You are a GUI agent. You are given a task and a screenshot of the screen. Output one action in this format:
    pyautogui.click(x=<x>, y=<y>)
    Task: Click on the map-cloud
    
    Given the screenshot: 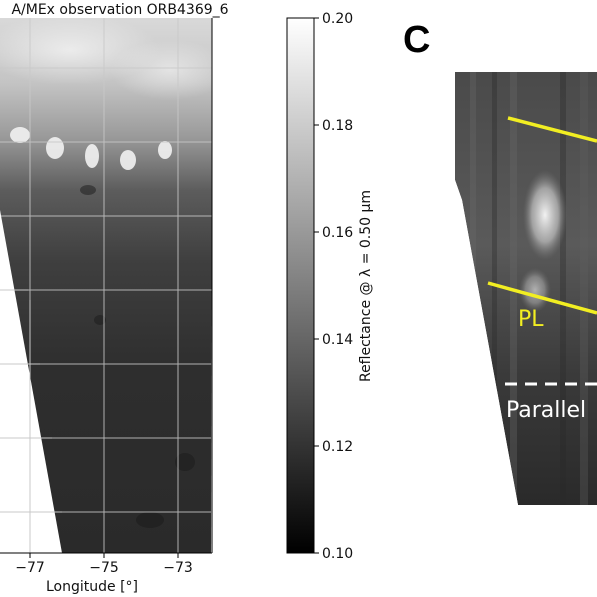 What is the action you would take?
    pyautogui.click(x=161, y=70)
    